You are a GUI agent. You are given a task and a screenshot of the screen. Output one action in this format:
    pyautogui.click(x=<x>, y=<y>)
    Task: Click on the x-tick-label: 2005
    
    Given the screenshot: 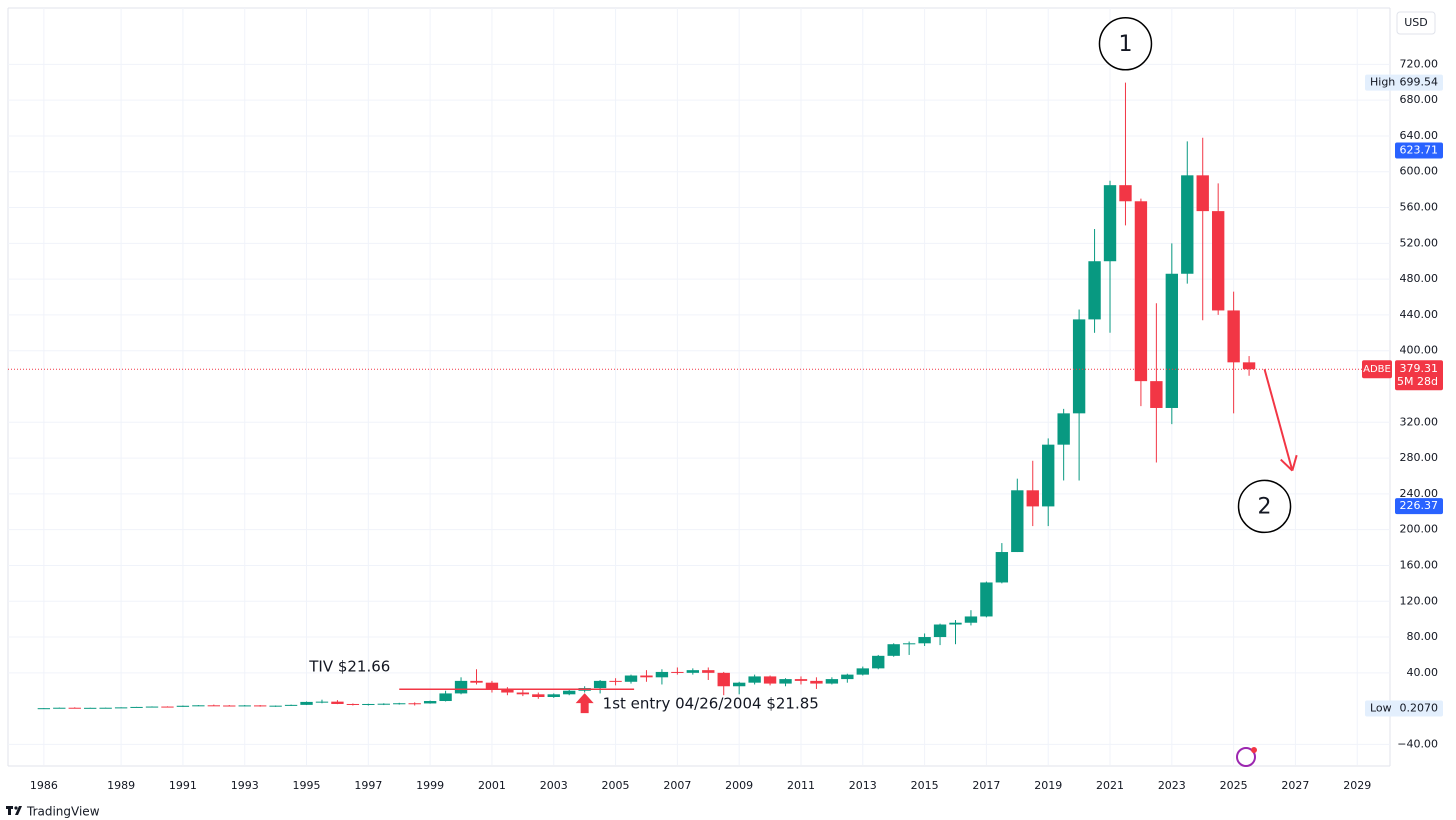 What is the action you would take?
    pyautogui.click(x=616, y=785)
    